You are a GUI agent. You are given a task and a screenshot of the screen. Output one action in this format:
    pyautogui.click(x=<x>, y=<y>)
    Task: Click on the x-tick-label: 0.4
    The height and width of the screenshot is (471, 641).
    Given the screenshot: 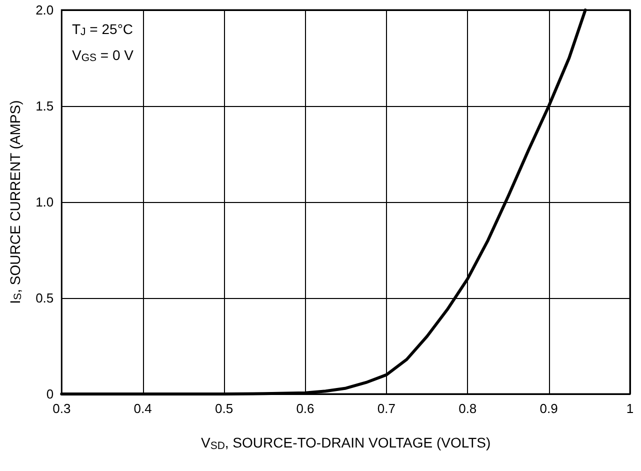 What is the action you would take?
    pyautogui.click(x=143, y=408)
    